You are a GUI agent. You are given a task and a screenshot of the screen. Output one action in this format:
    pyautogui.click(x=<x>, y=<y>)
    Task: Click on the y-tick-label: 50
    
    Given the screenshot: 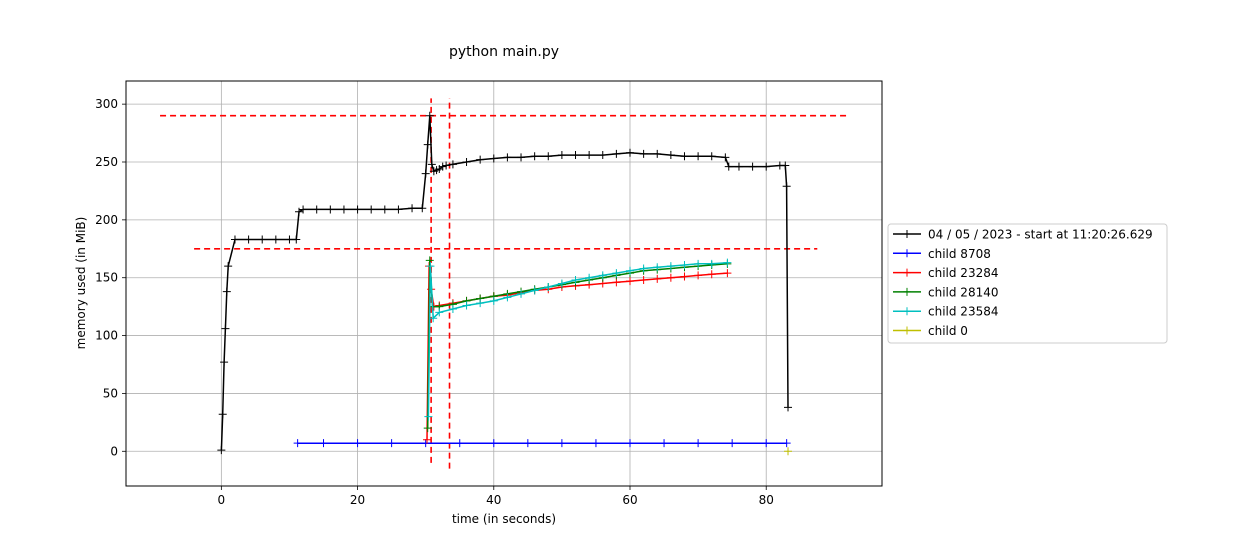 What is the action you would take?
    pyautogui.click(x=110, y=393)
    